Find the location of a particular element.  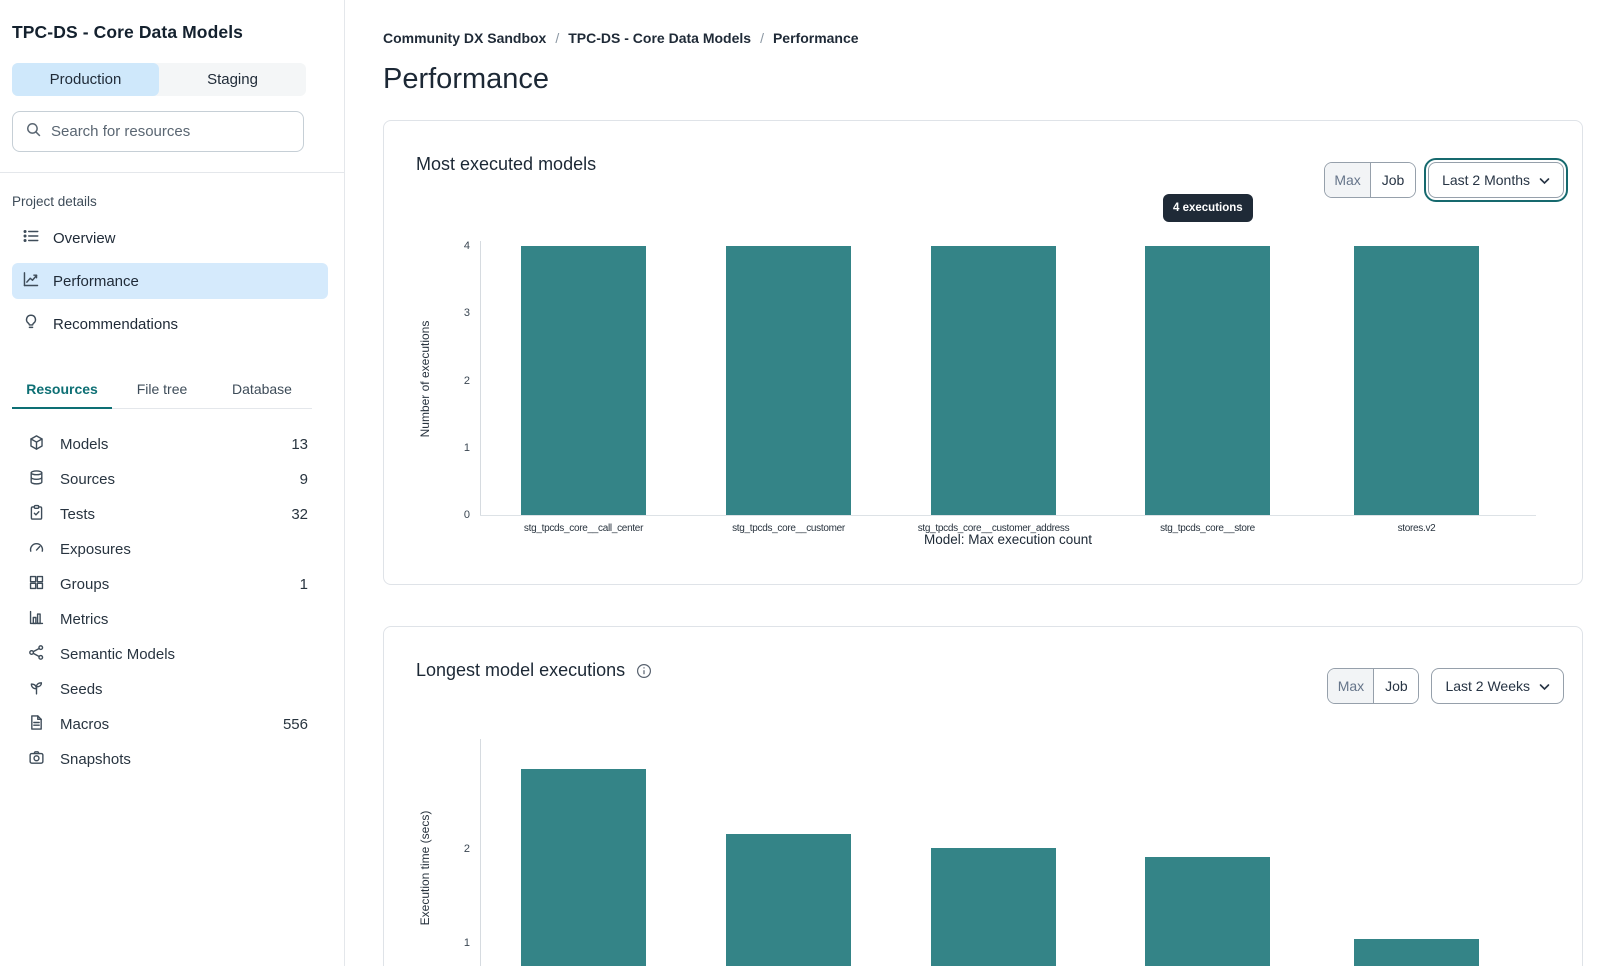

nav-item-label: Overview is located at coordinates (84, 238).